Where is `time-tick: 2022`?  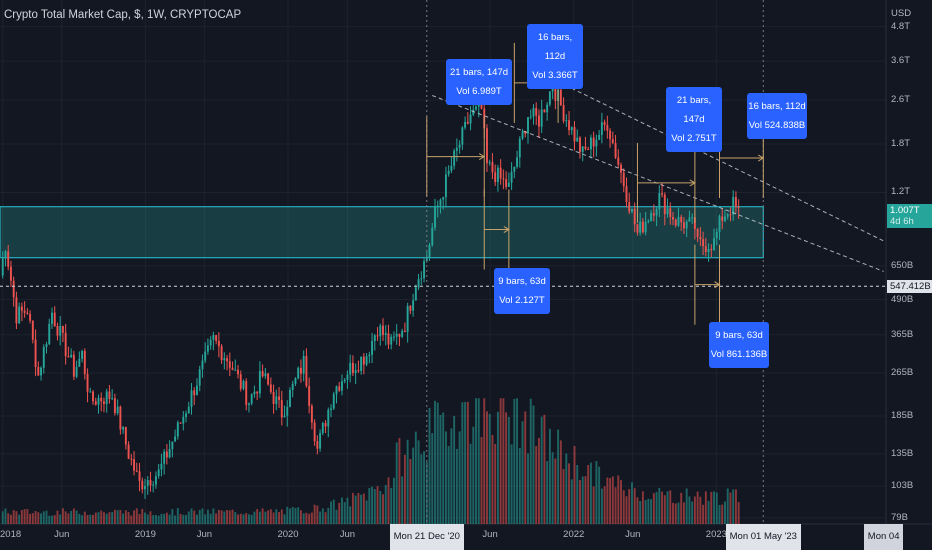
time-tick: 2022 is located at coordinates (574, 534).